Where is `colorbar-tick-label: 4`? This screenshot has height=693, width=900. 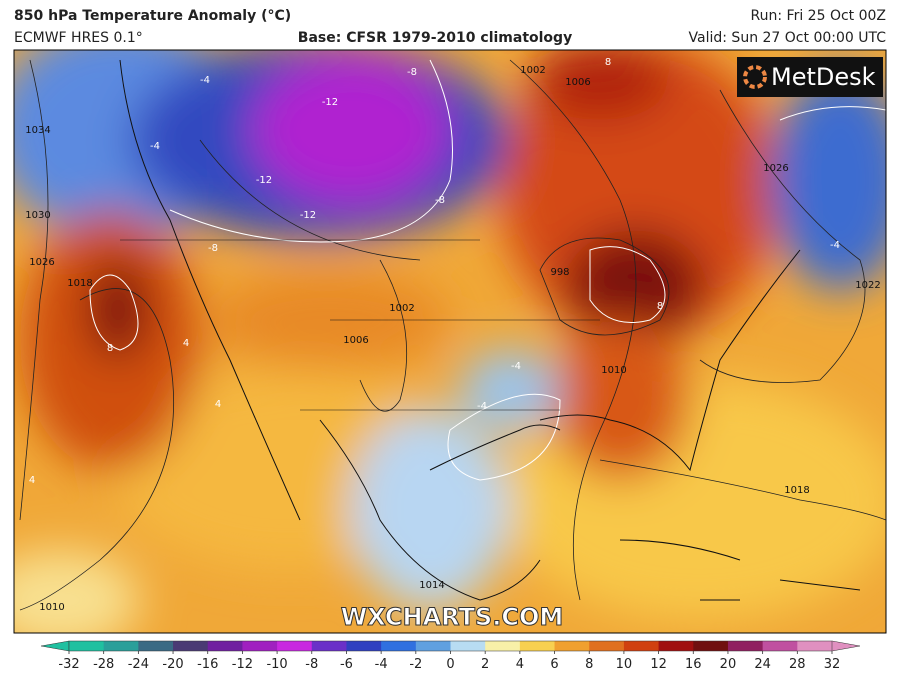
colorbar-tick-label: 4 is located at coordinates (520, 664).